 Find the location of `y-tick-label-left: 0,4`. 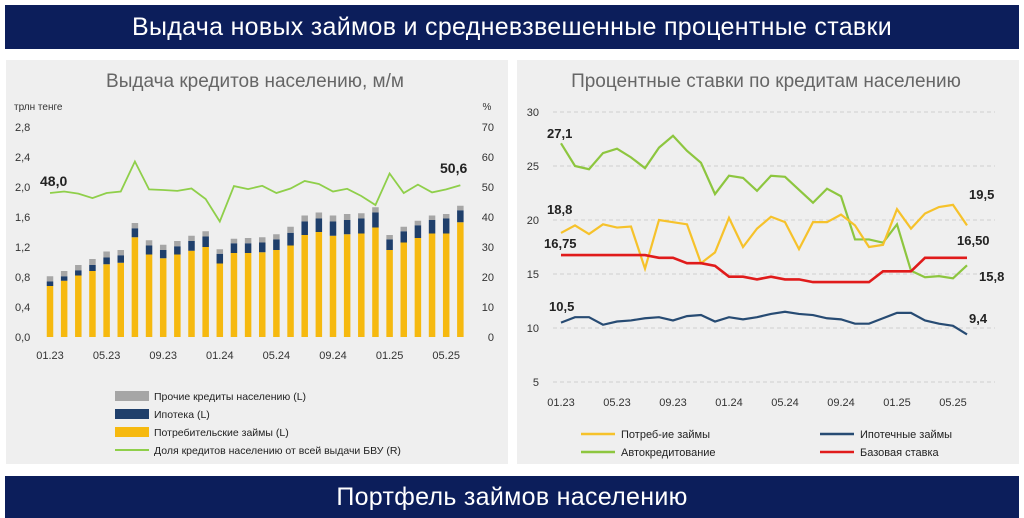

y-tick-label-left: 0,4 is located at coordinates (22, 308).